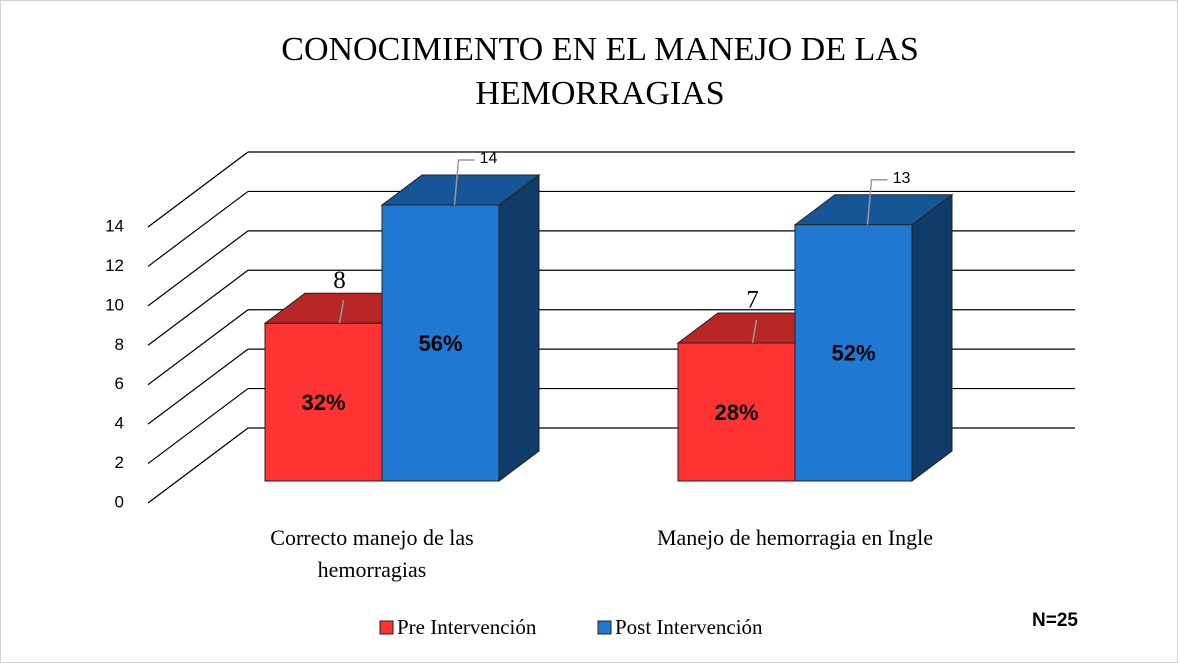 The image size is (1178, 663). What do you see at coordinates (795, 537) in the screenshot?
I see `x-tick-label: Manejo de hemorragia en Ingle` at bounding box center [795, 537].